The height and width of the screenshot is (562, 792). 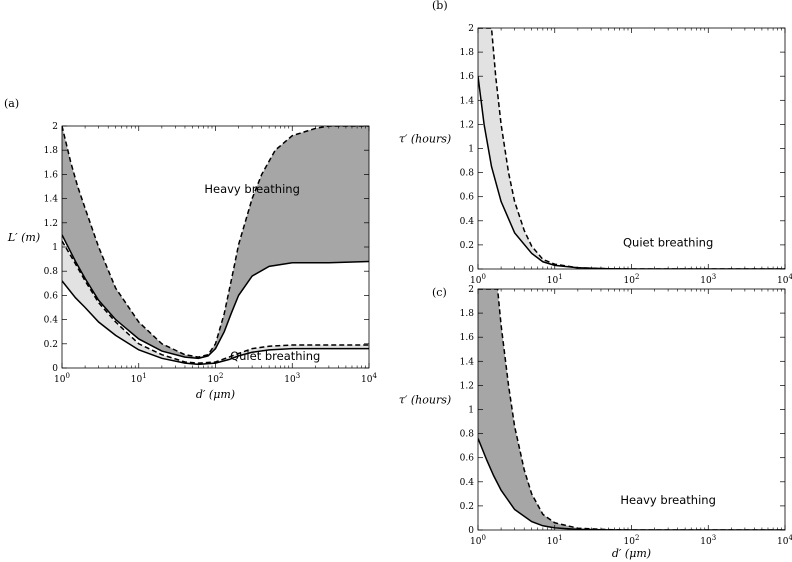 I want to click on y-axis-label-c: τ′ (hours), so click(x=425, y=400).